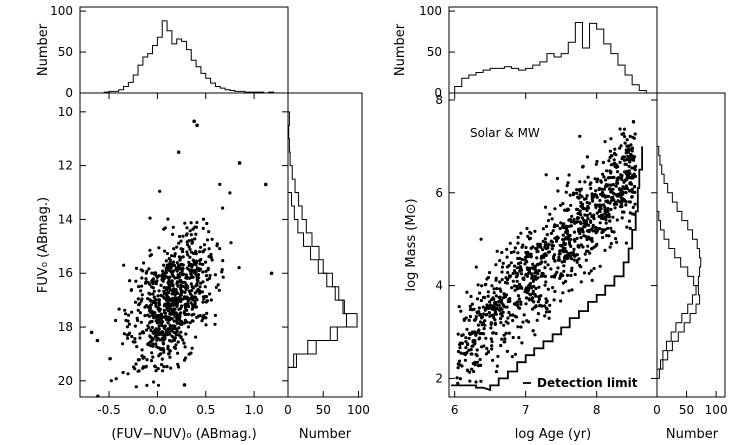 Image resolution: width=741 pixels, height=445 pixels. What do you see at coordinates (439, 378) in the screenshot?
I see `right-ytick-label: 2` at bounding box center [439, 378].